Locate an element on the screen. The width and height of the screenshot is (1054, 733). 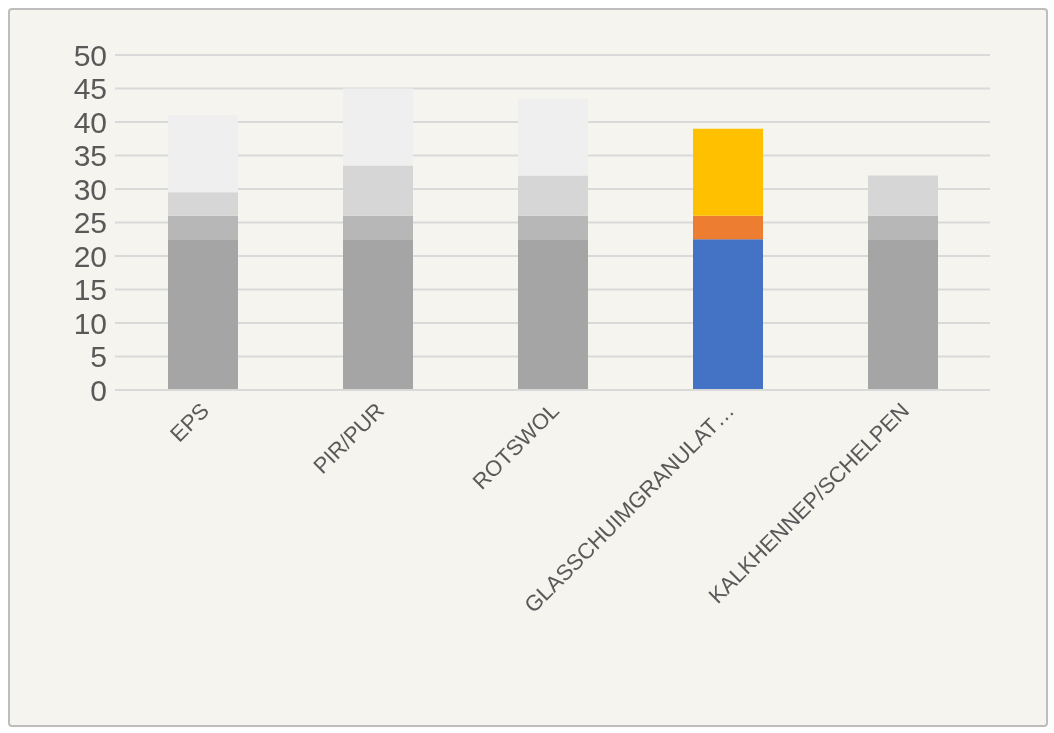
y-tick-label: 30 is located at coordinates (90, 189).